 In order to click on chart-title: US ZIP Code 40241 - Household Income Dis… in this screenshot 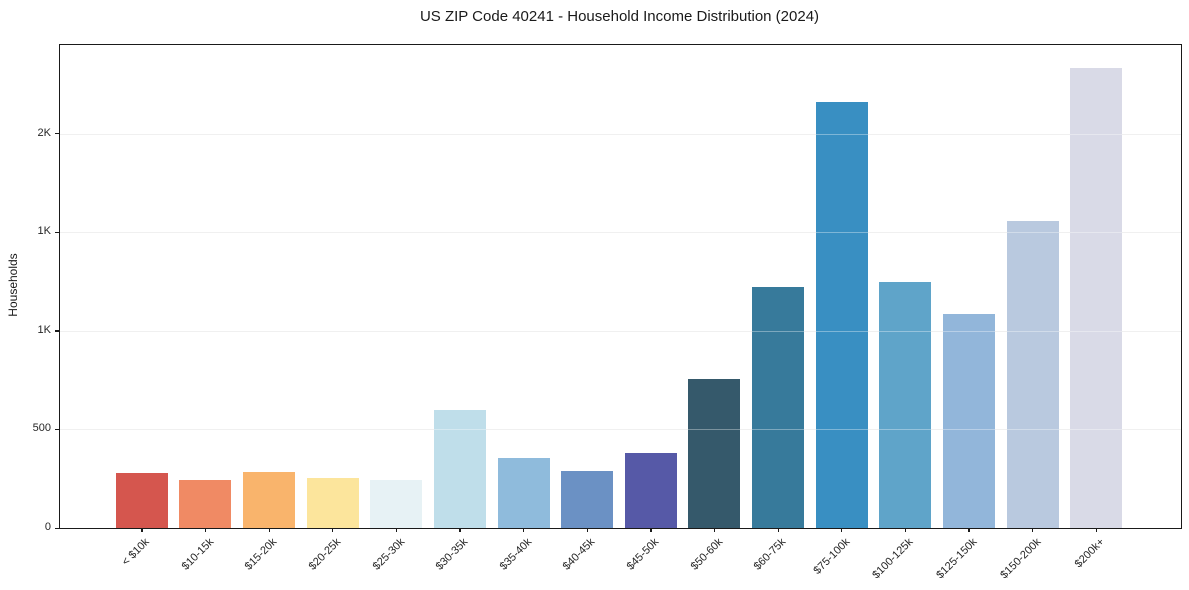, I will do `click(619, 16)`.